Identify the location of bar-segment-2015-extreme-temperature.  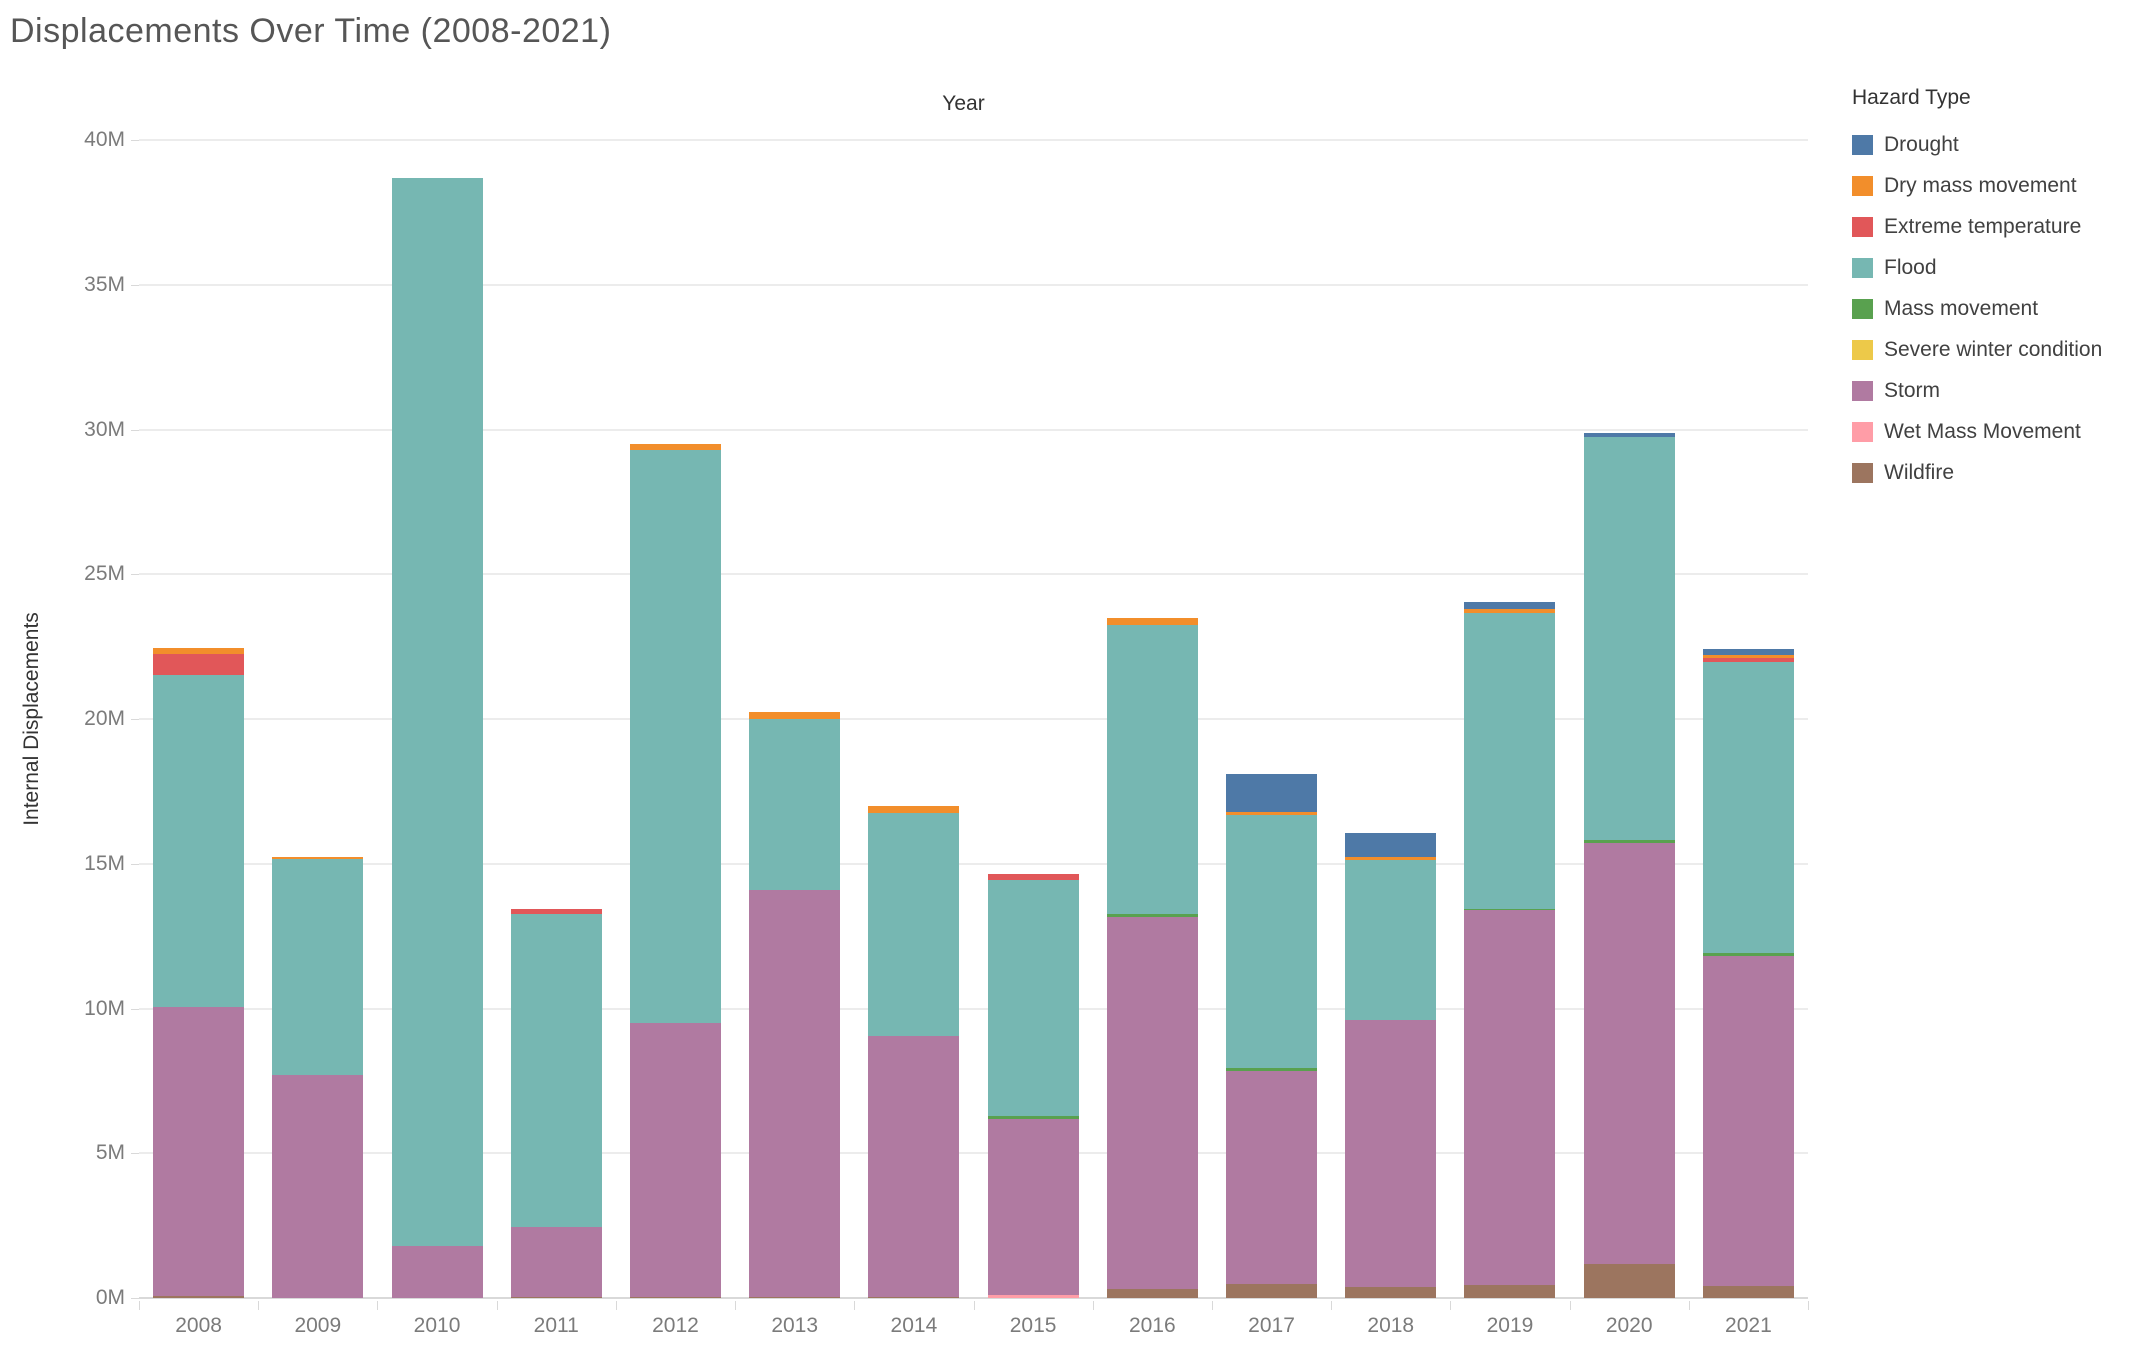
(1033, 876).